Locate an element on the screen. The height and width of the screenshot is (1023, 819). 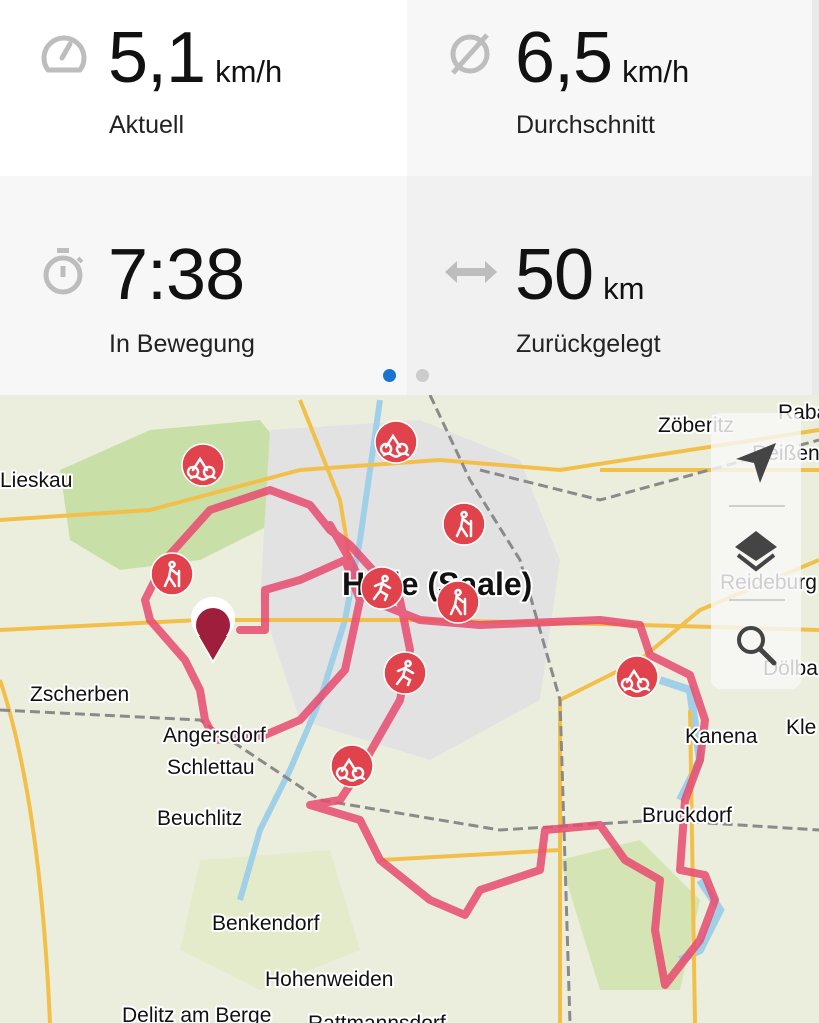
field-area is located at coordinates (270, 920).